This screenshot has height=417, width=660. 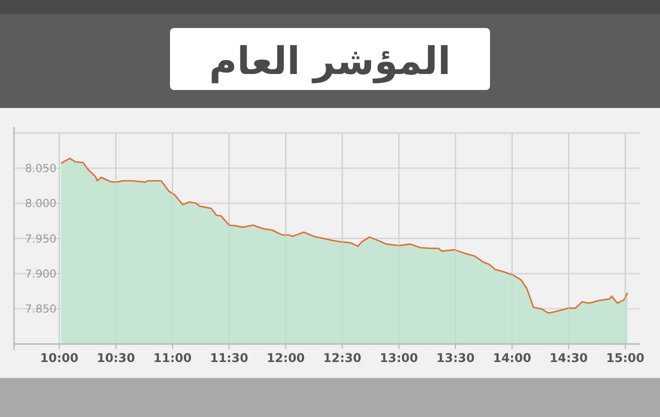 I want to click on x-tick-label: 11:30, so click(x=229, y=358).